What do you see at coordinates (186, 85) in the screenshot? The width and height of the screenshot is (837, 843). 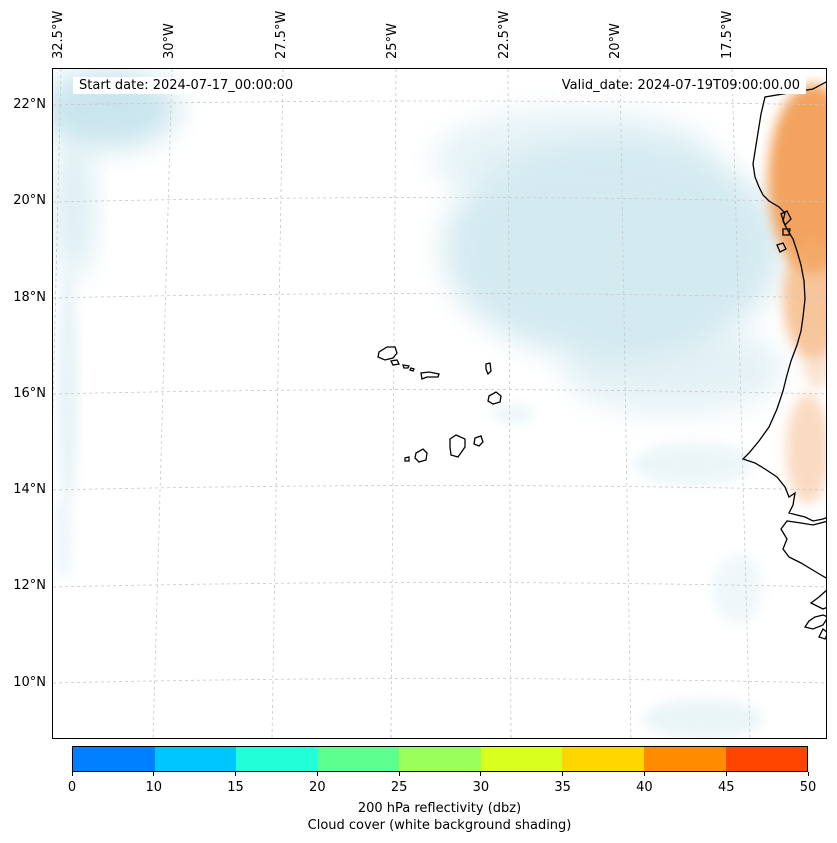 I see `start-date-label: Start date: 2024-07-17_00:00:00` at bounding box center [186, 85].